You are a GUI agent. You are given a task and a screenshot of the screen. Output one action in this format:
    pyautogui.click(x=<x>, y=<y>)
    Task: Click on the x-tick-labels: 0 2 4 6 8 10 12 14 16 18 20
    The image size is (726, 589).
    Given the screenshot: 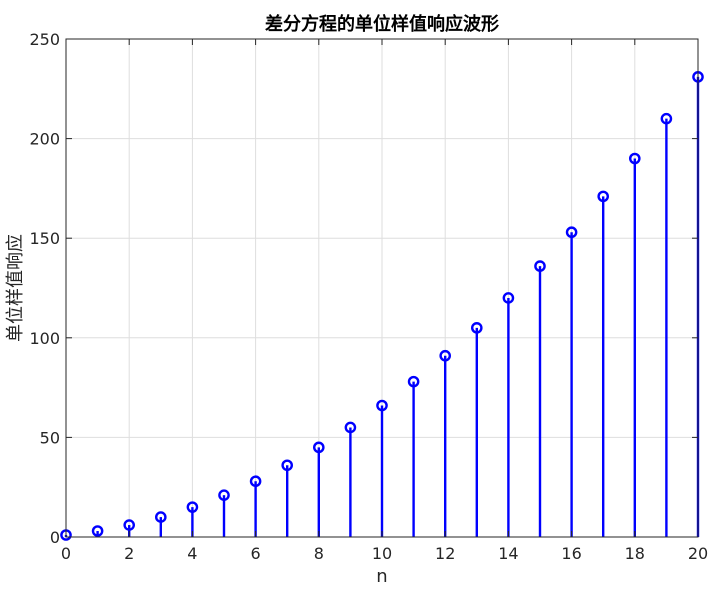 What is the action you would take?
    pyautogui.click(x=384, y=553)
    